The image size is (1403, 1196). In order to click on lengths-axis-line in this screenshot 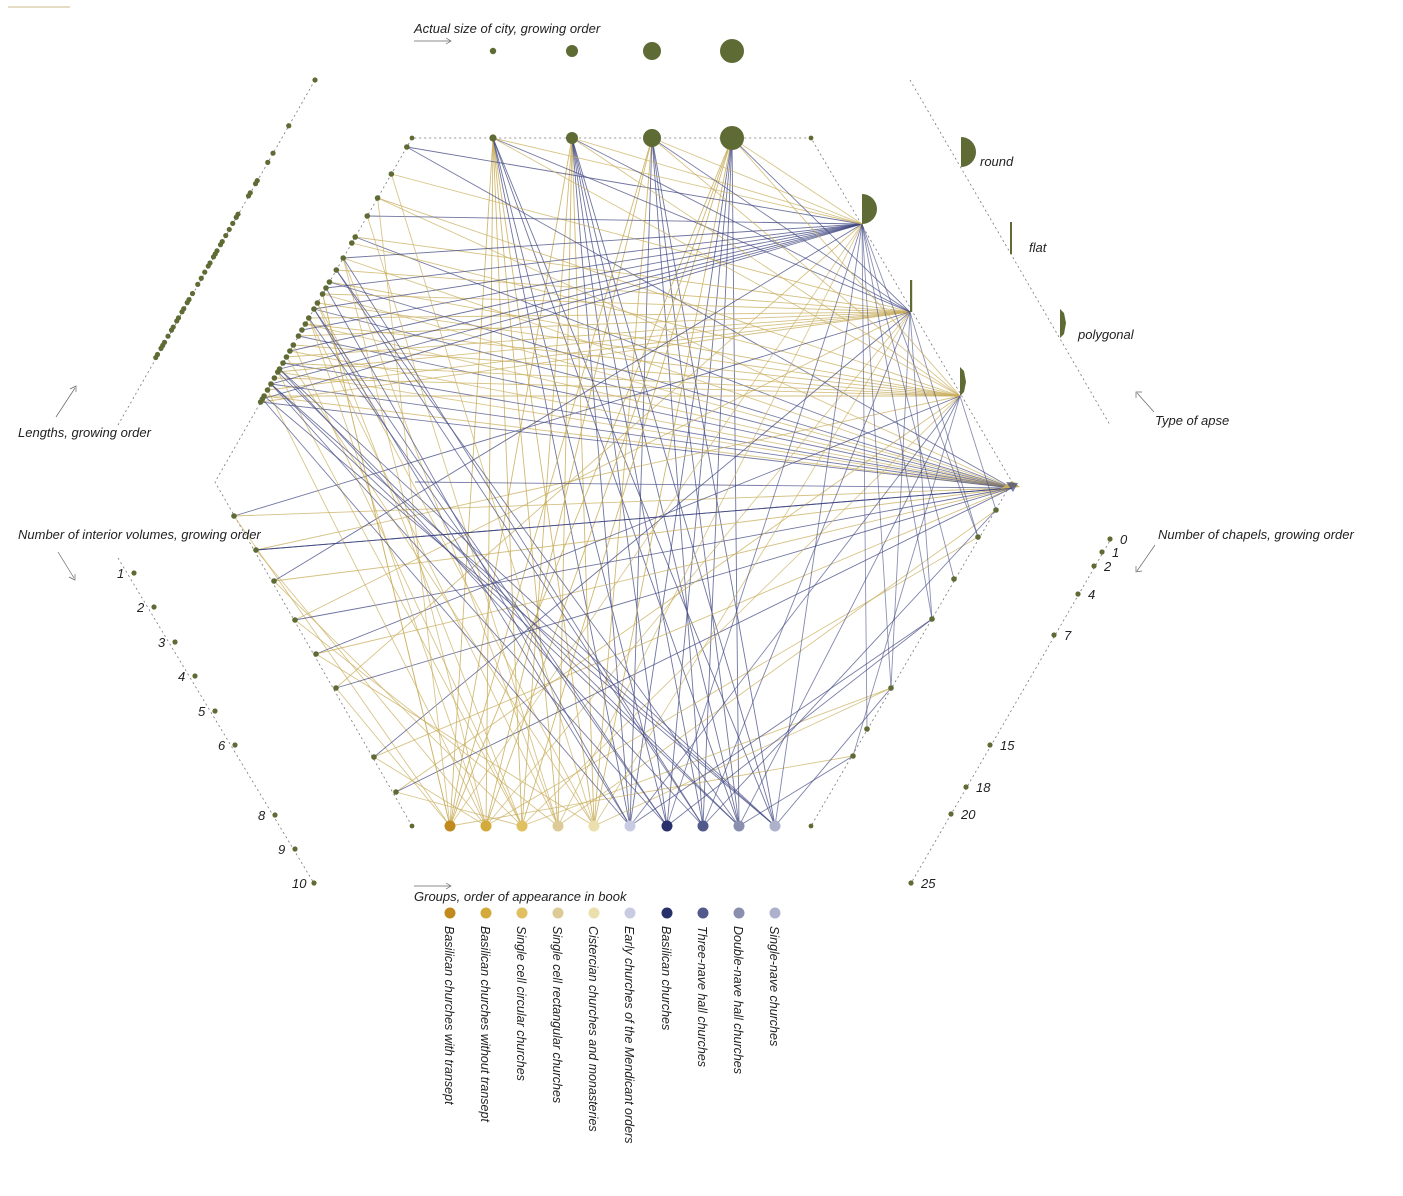, I will do `click(216, 252)`.